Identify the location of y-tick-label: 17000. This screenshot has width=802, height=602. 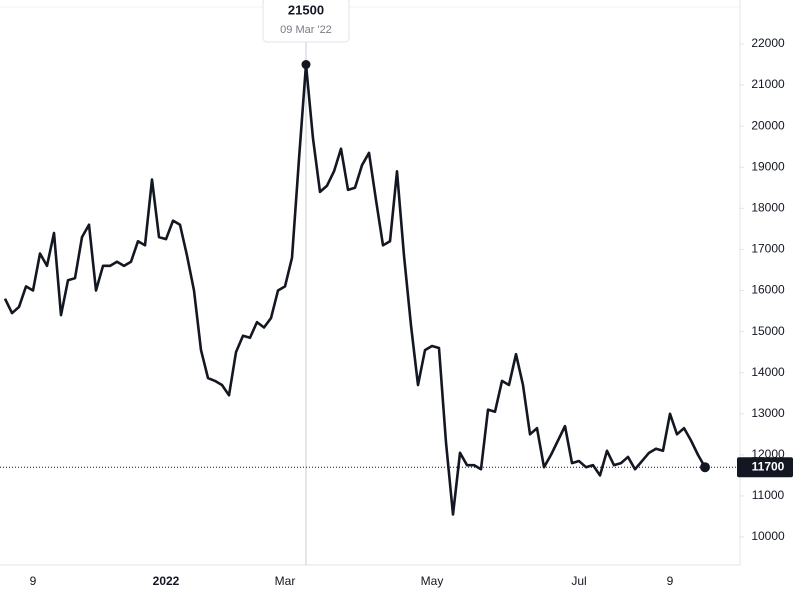
(768, 249).